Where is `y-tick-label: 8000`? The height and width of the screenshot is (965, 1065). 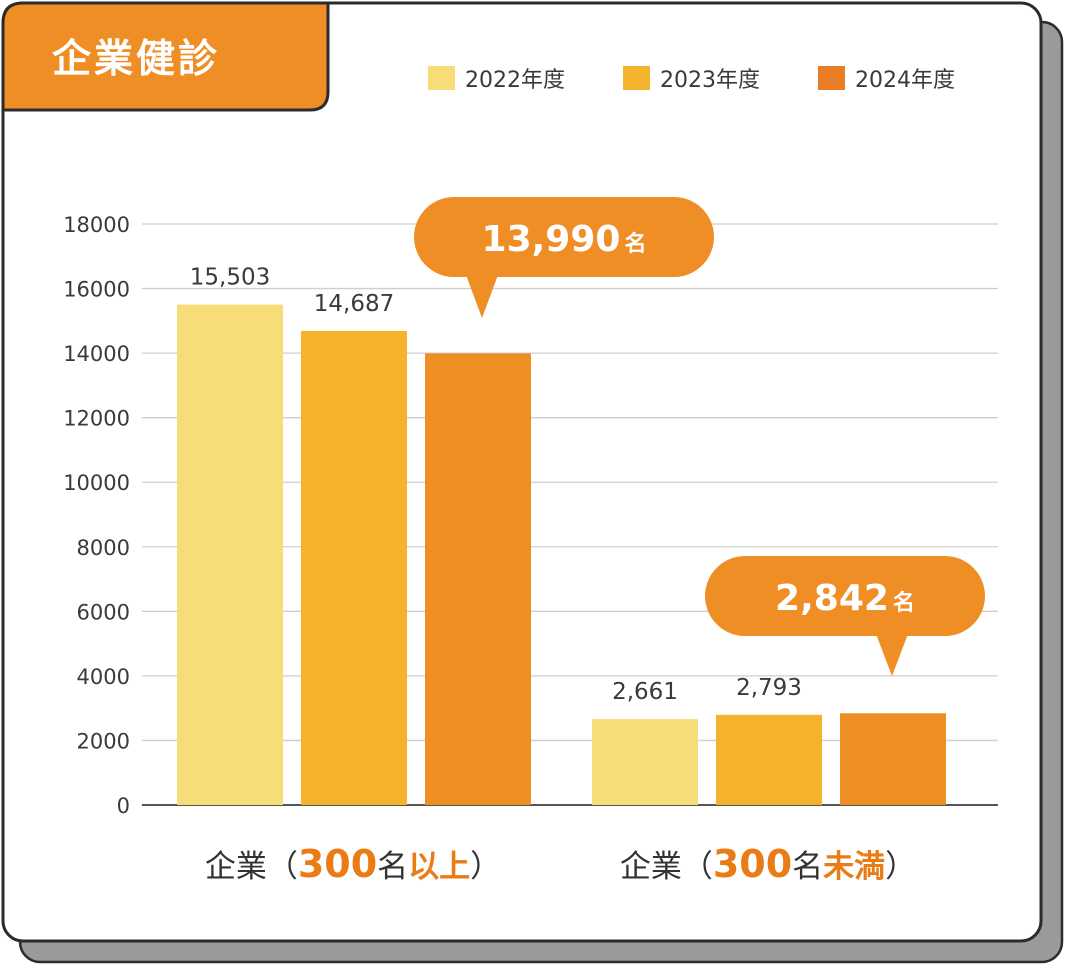
y-tick-label: 8000 is located at coordinates (103, 548).